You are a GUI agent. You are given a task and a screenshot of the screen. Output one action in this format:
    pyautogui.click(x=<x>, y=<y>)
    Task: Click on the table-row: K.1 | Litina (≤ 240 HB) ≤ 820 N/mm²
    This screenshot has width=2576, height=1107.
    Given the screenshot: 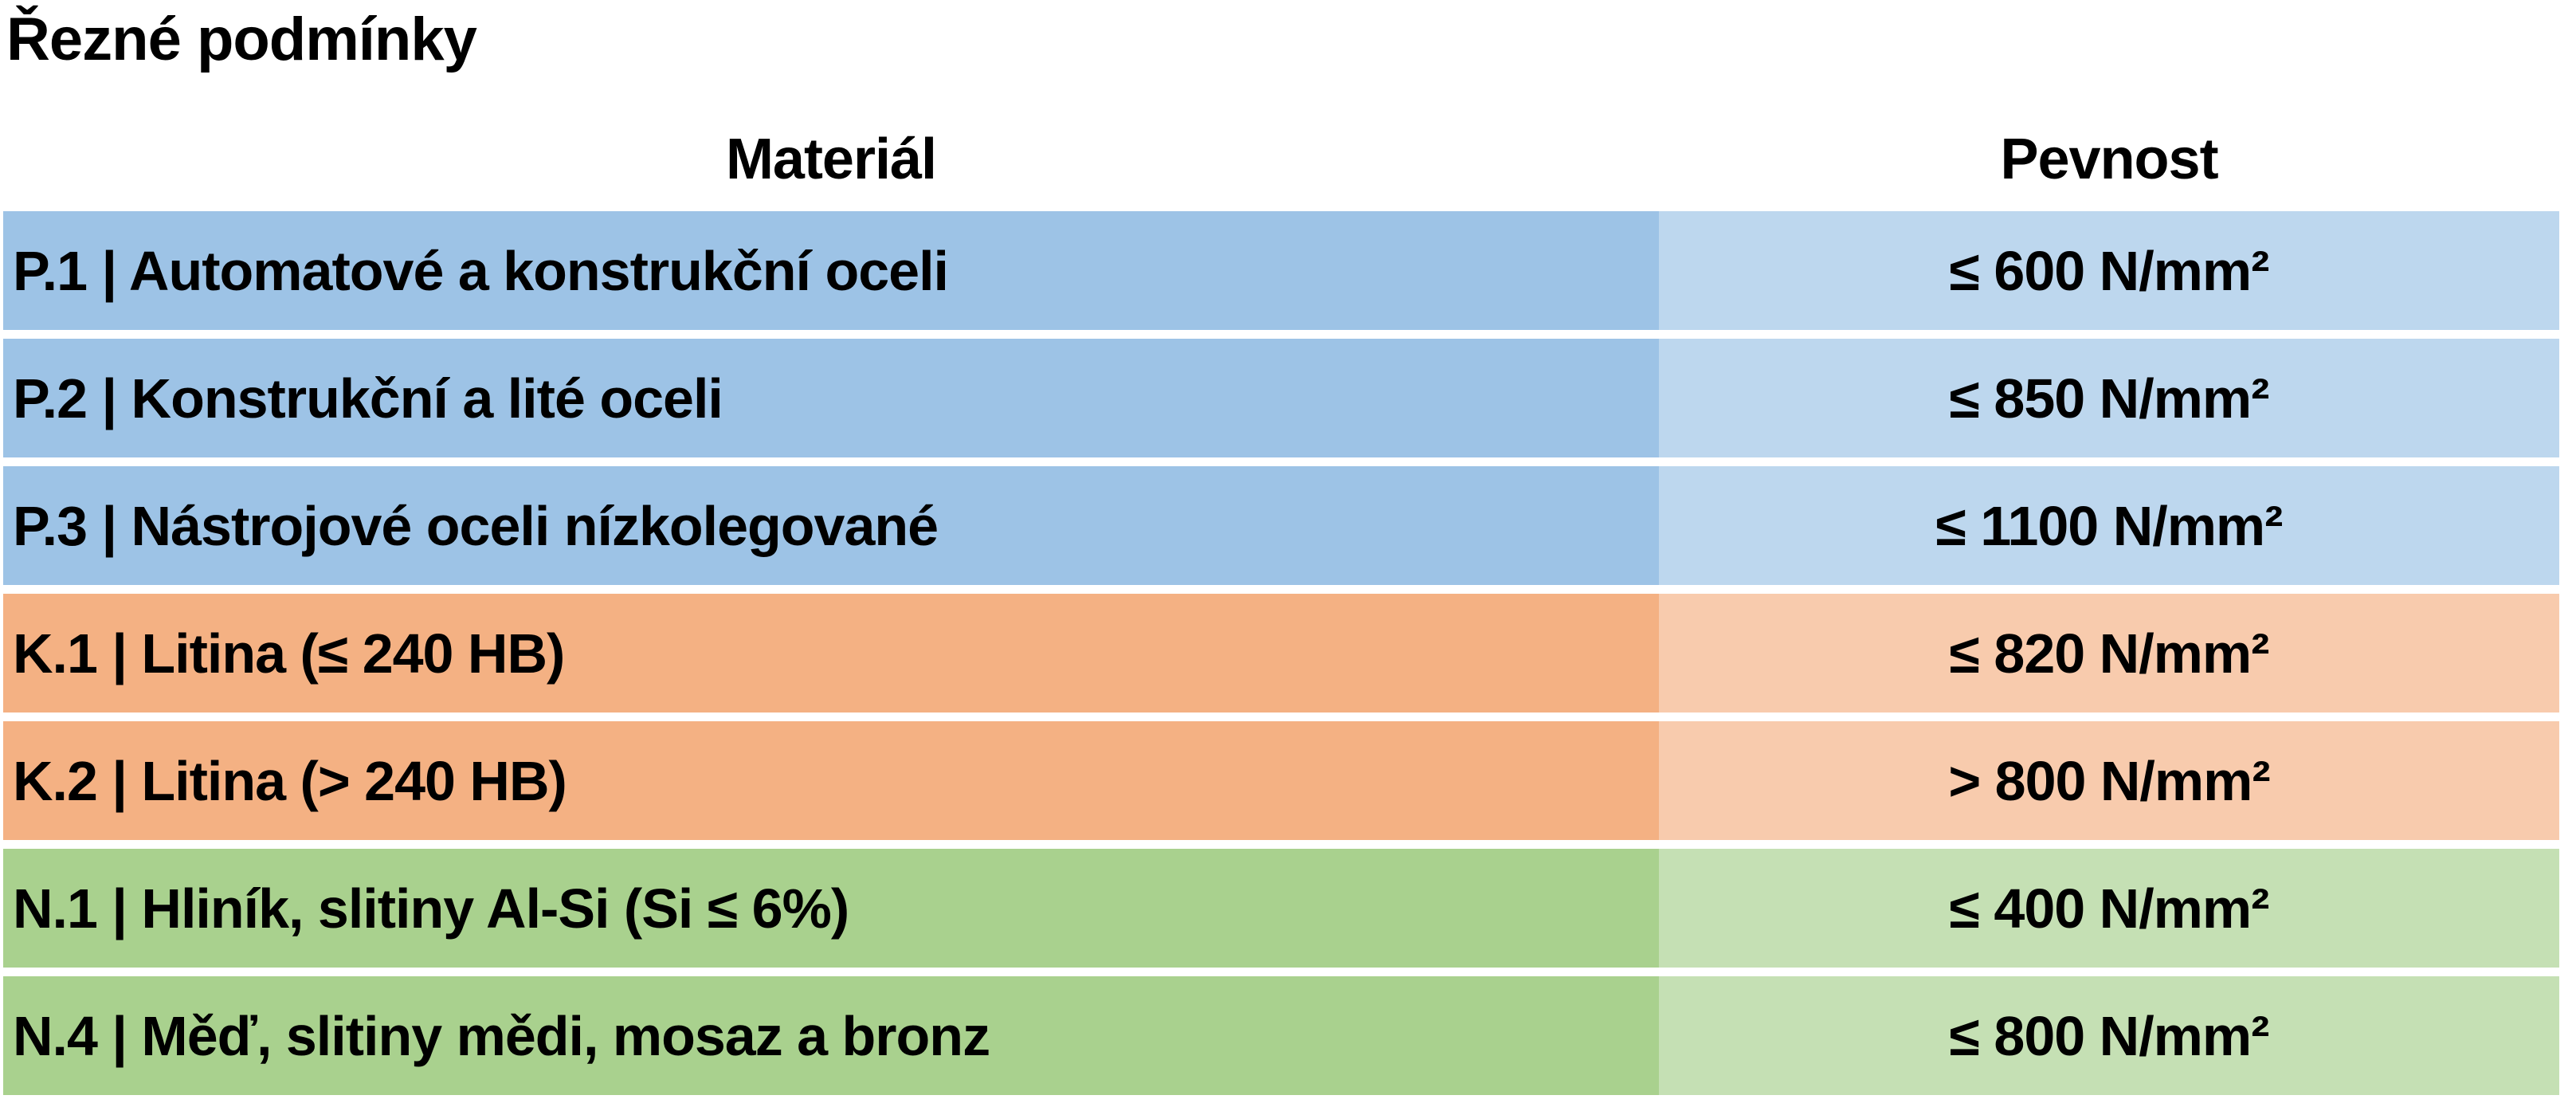 What is the action you would take?
    pyautogui.click(x=1281, y=653)
    